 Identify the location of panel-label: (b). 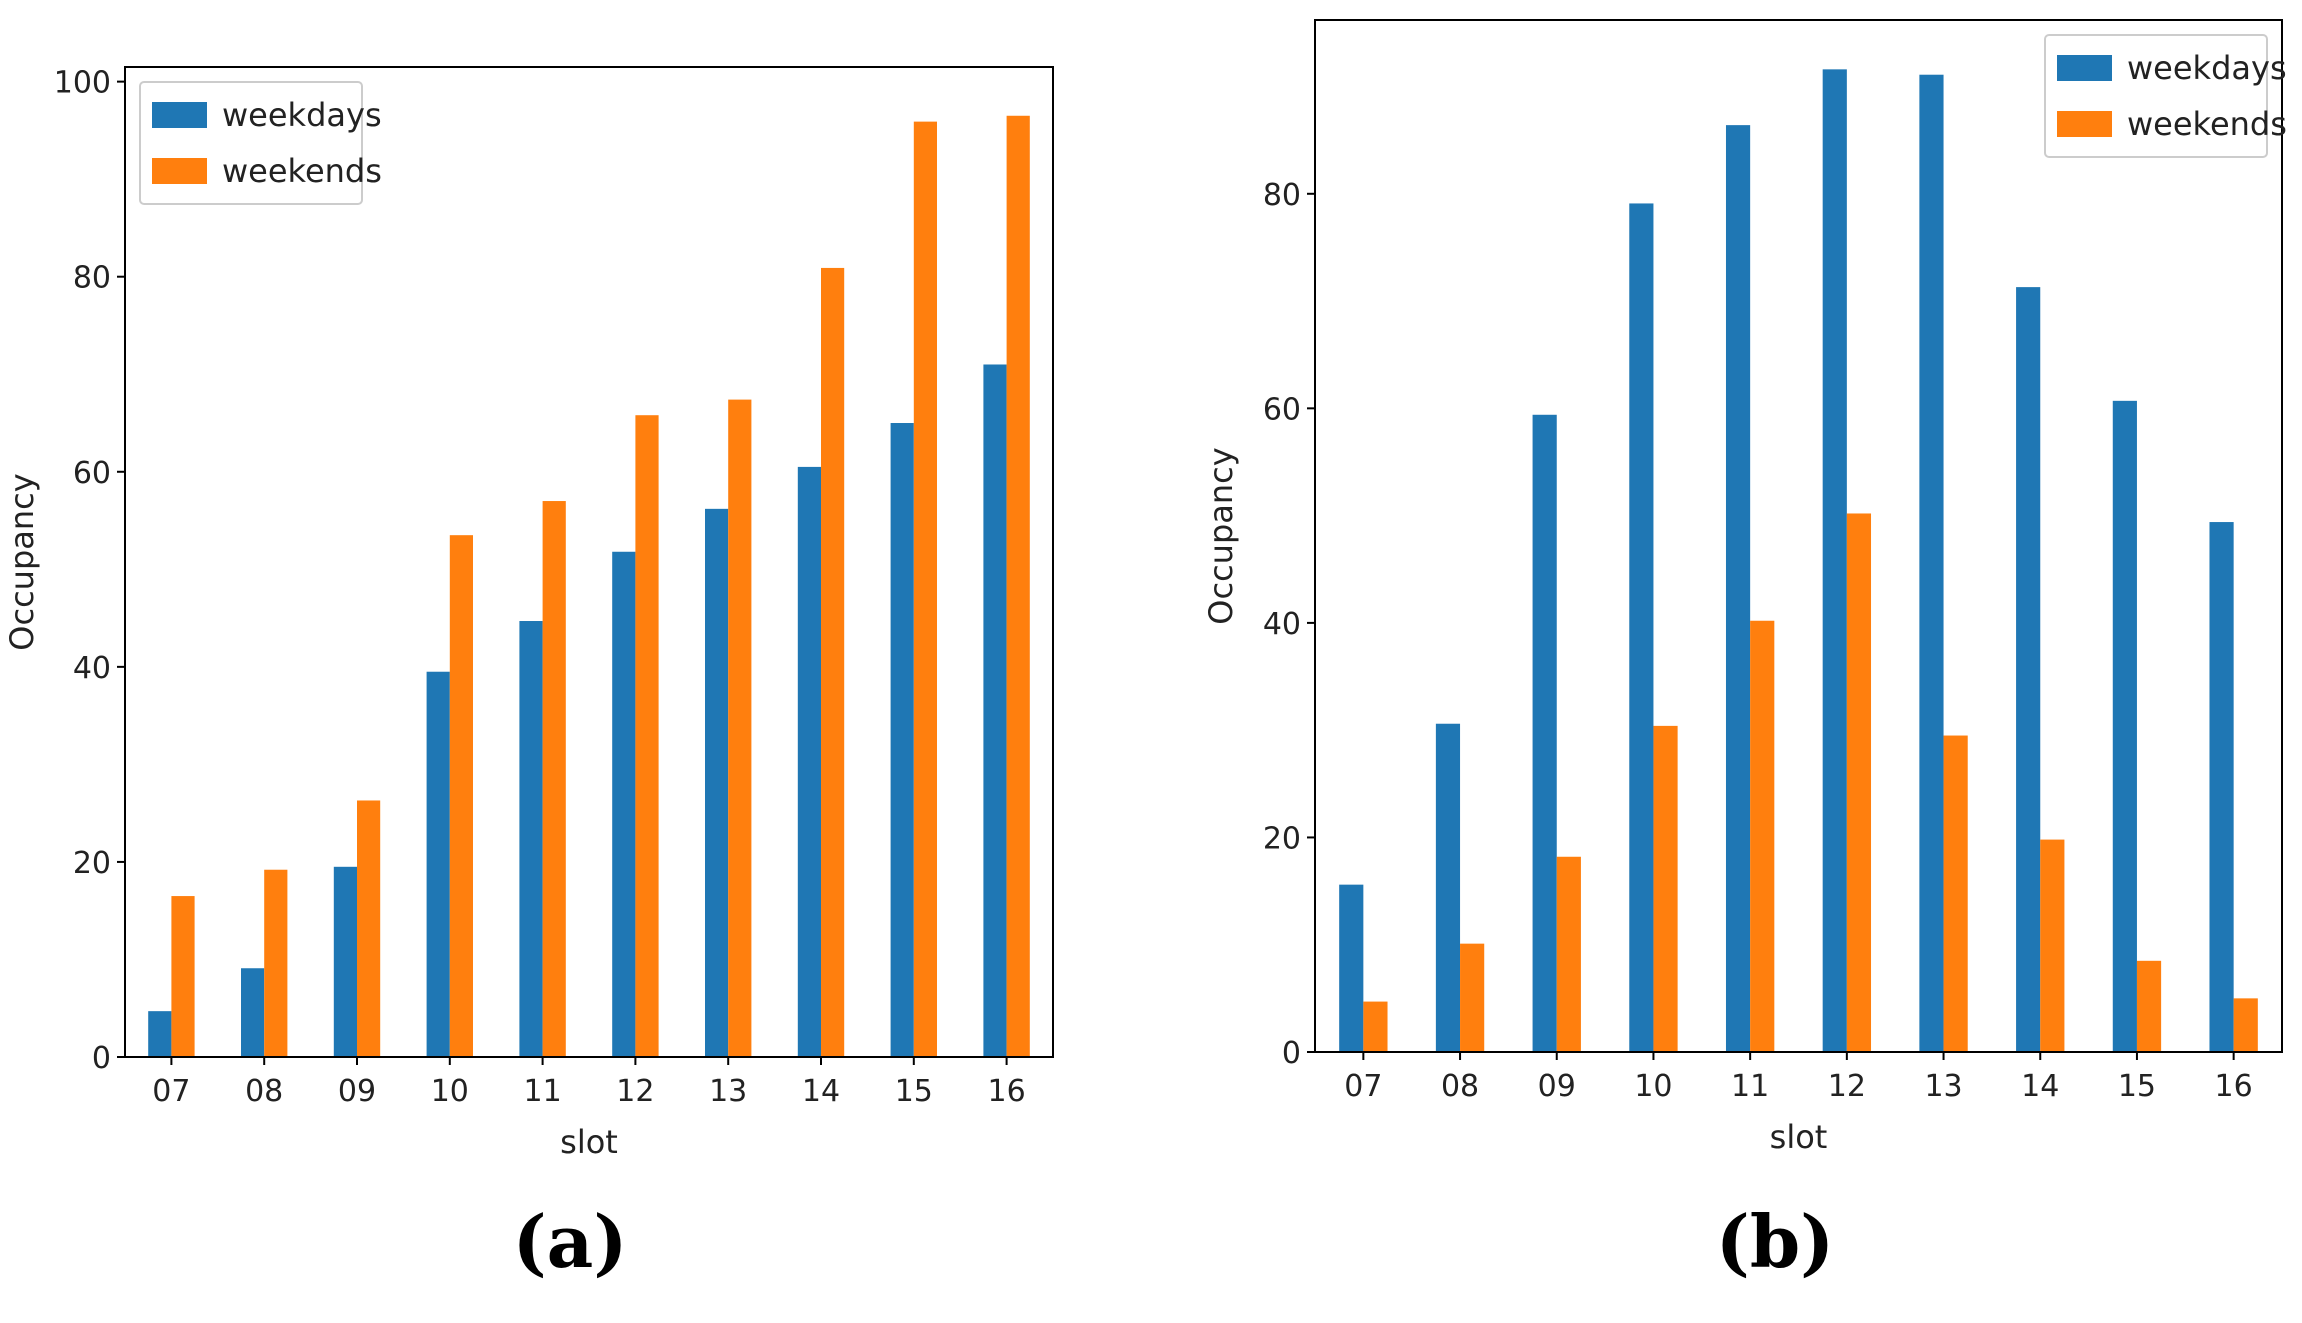
(1775, 1241).